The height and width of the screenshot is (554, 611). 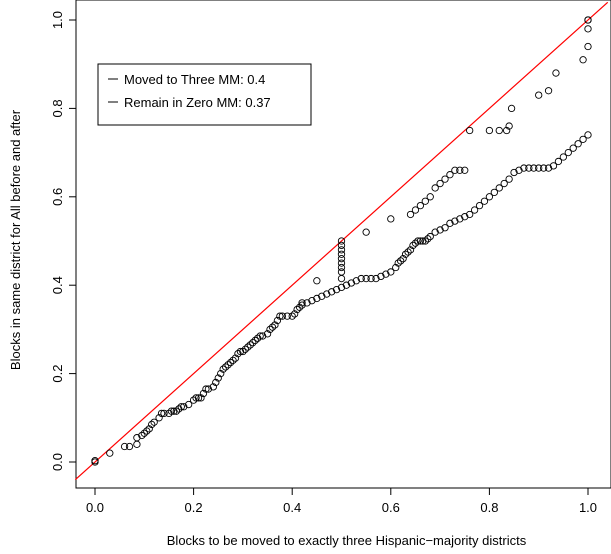 I want to click on x-tick-label: 1.0, so click(x=588, y=507).